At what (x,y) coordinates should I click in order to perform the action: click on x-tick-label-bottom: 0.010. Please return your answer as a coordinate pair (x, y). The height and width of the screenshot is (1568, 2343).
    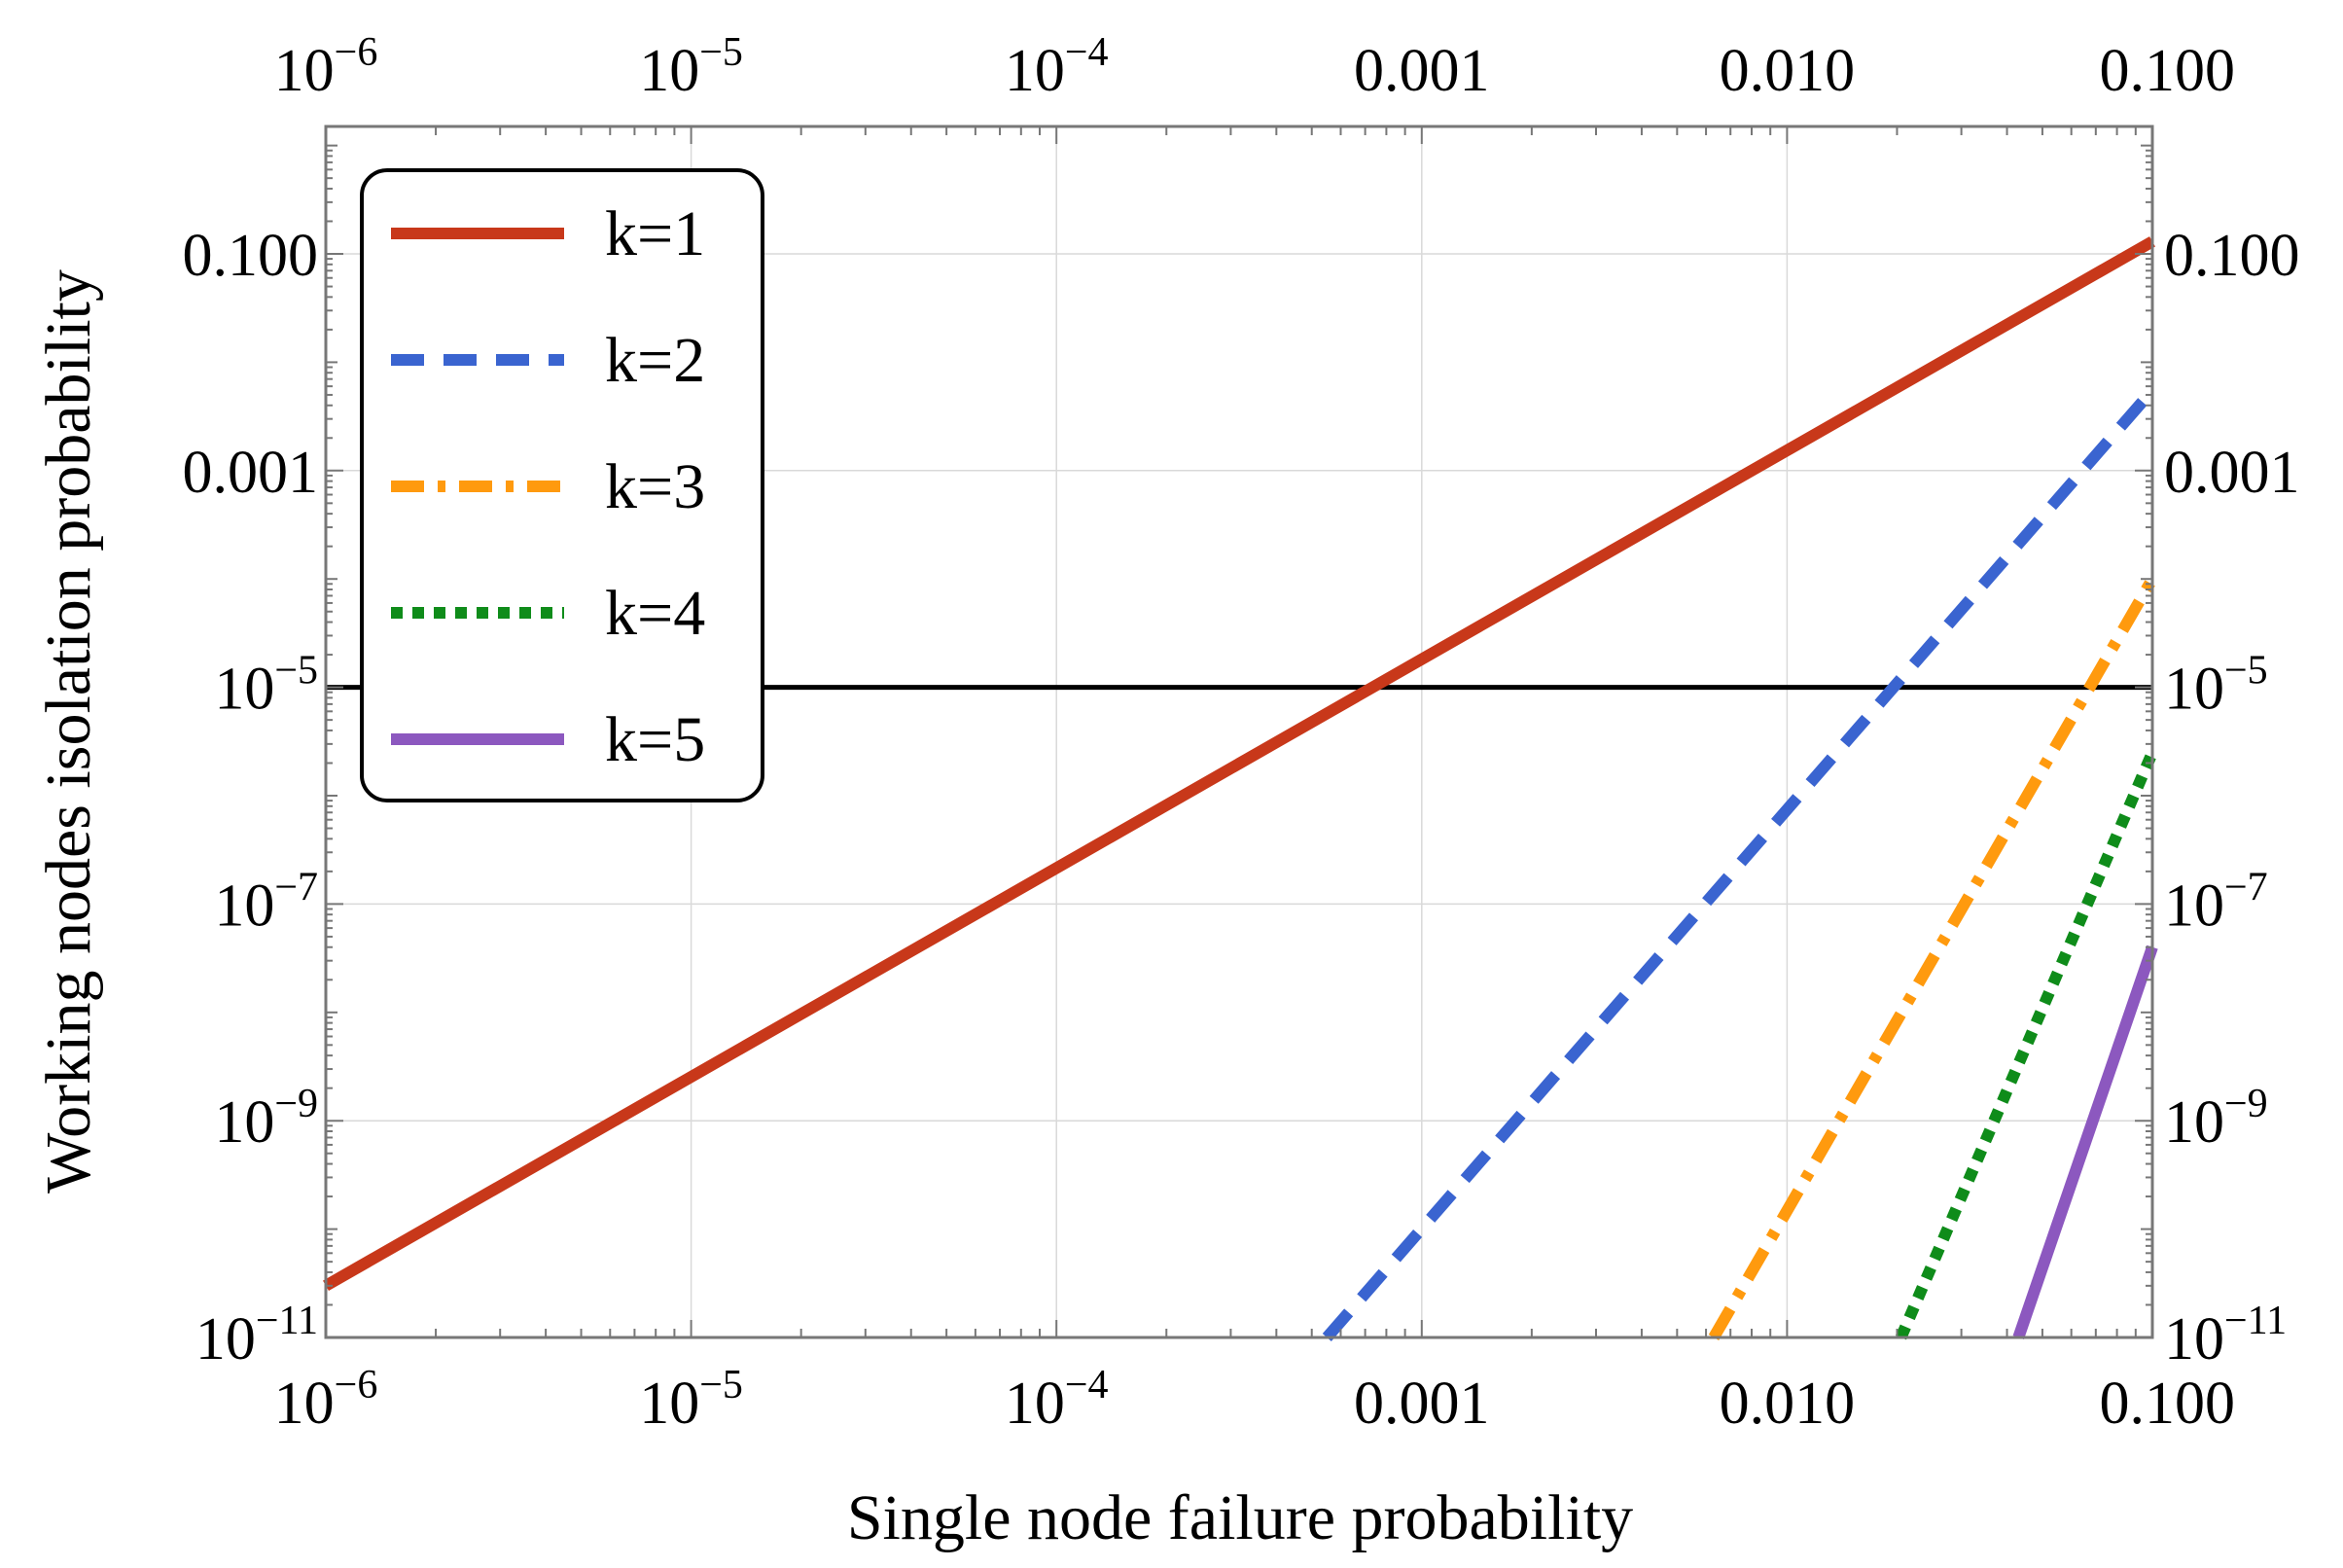
    Looking at the image, I should click on (1788, 1404).